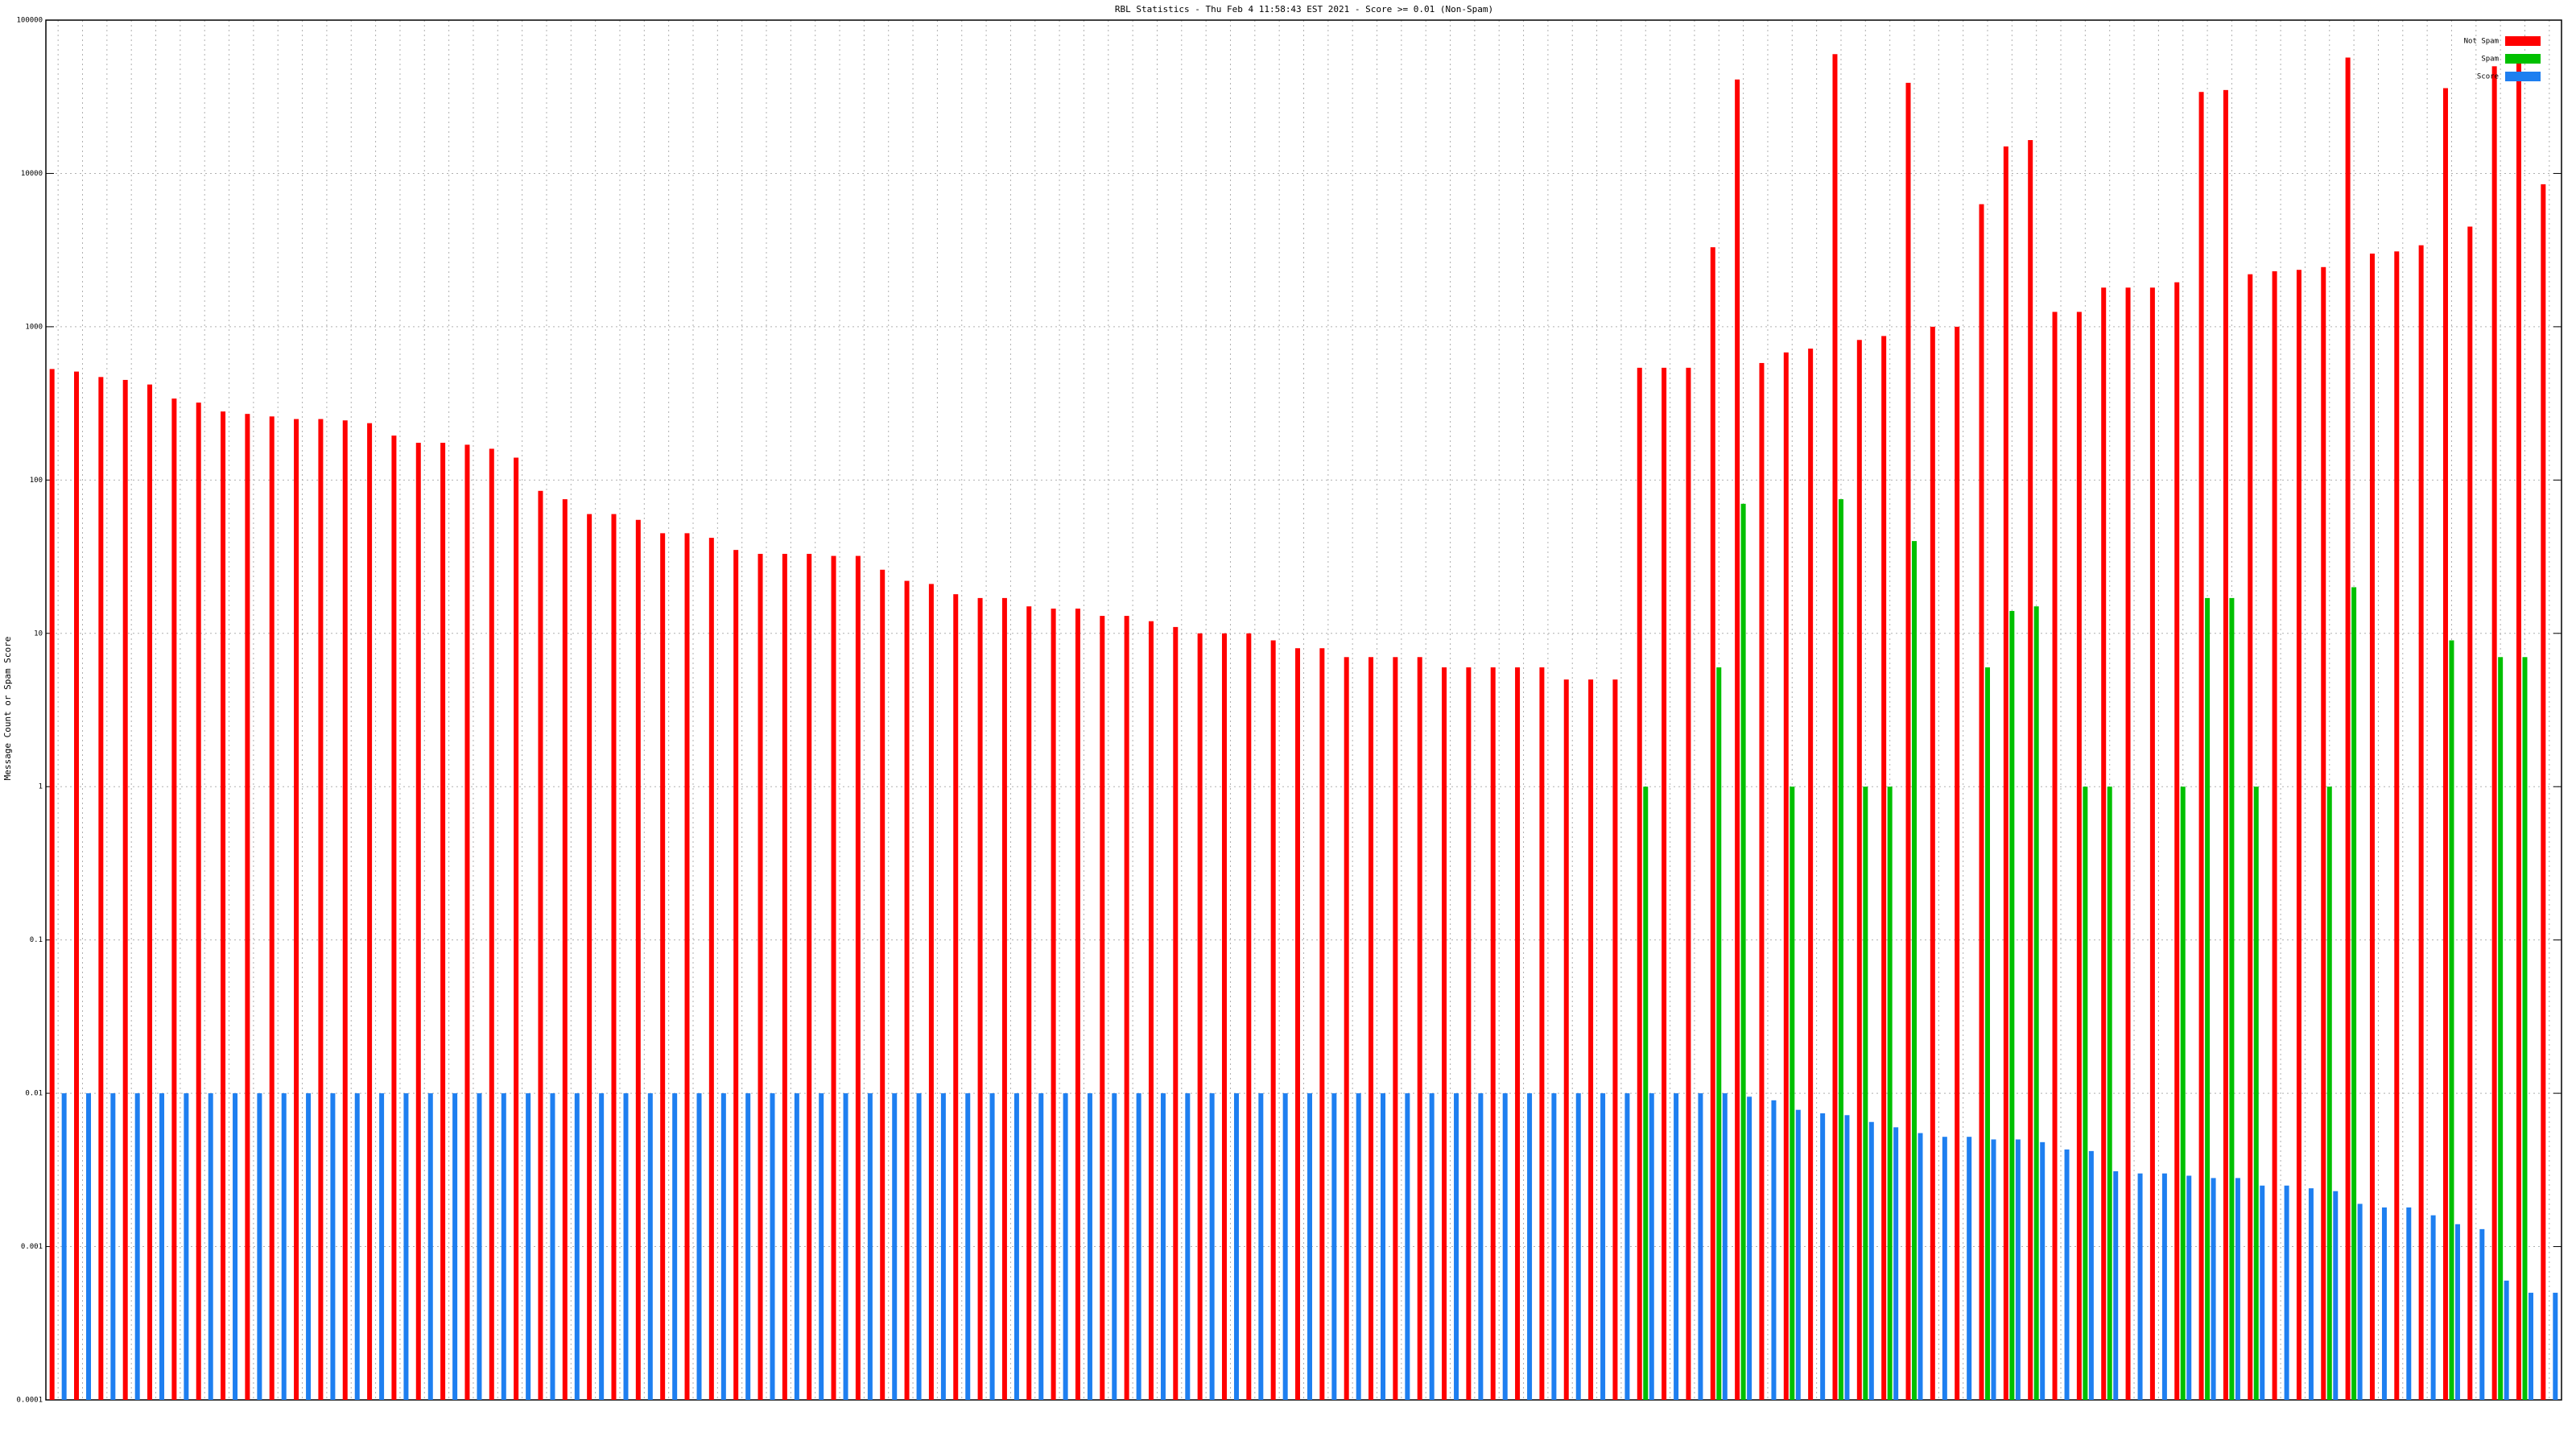 Image resolution: width=2576 pixels, height=1449 pixels. Describe the element at coordinates (34, 327) in the screenshot. I see `y-tick-label: 1000` at that location.